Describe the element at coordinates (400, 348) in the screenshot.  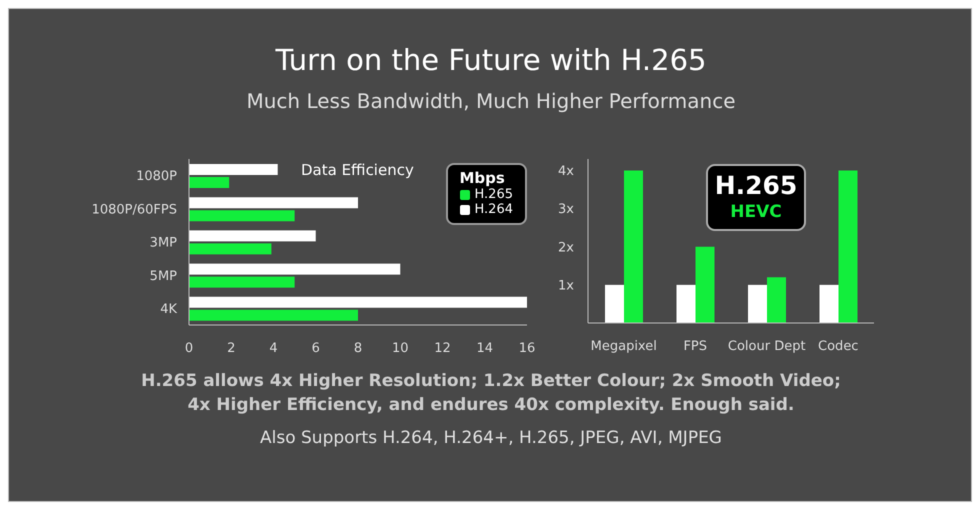
I see `x-tick-label: 10` at that location.